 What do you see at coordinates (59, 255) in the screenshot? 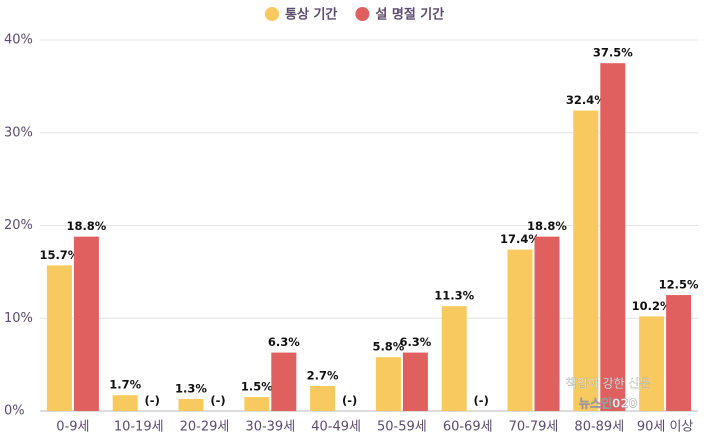
I see `value-label: 15.7%` at bounding box center [59, 255].